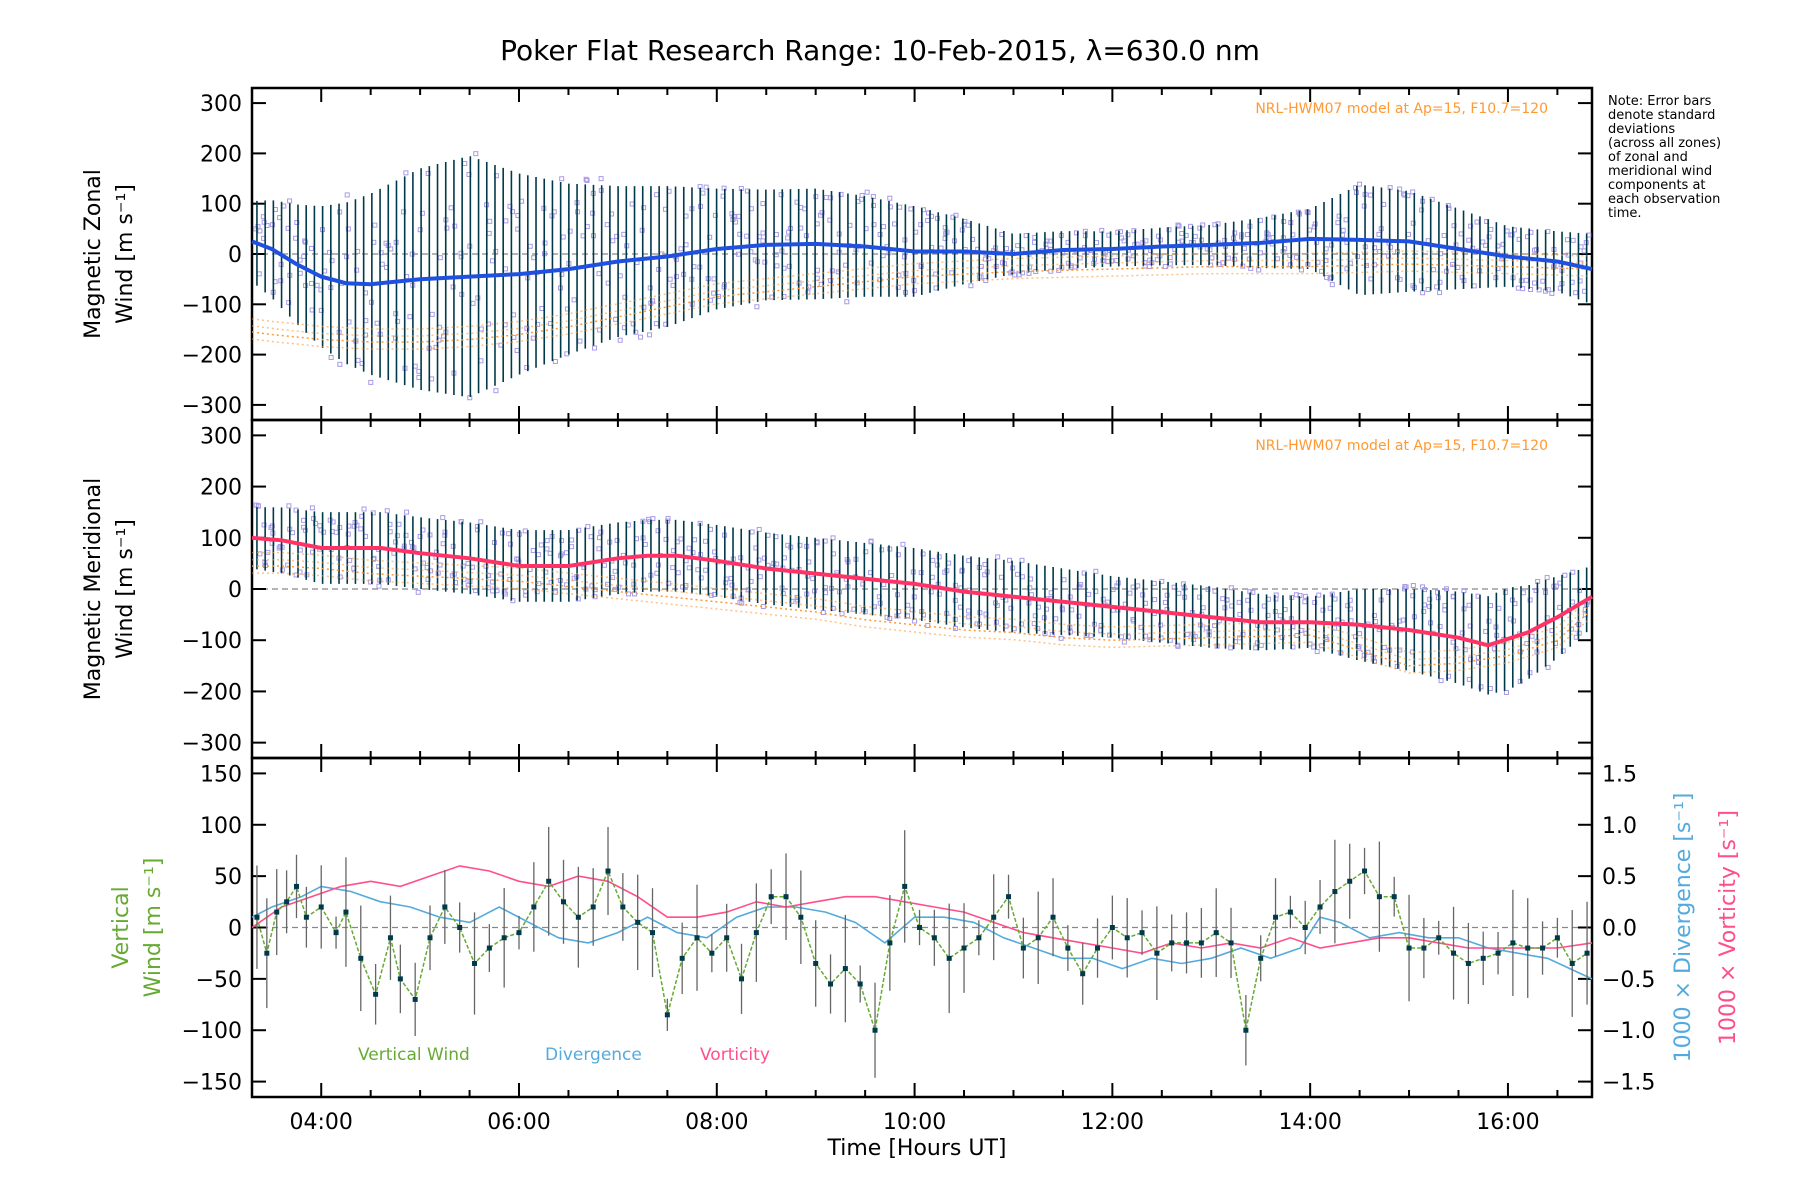  What do you see at coordinates (1401, 446) in the screenshot?
I see `model-label-meridional: NRL-HWM07 model at Ap=15, F10.7=120` at bounding box center [1401, 446].